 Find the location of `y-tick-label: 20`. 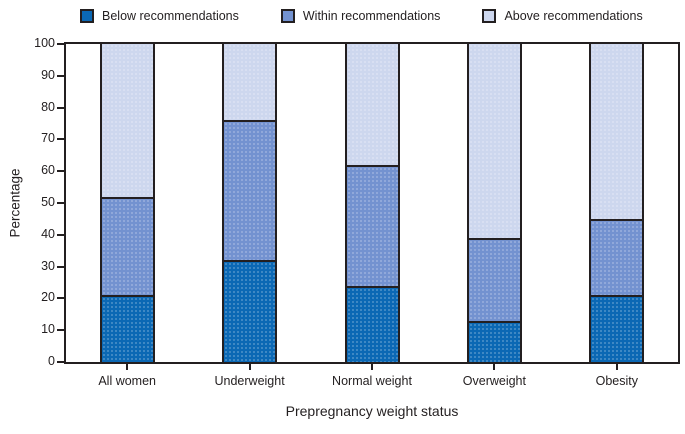

y-tick-label: 20 is located at coordinates (48, 297).